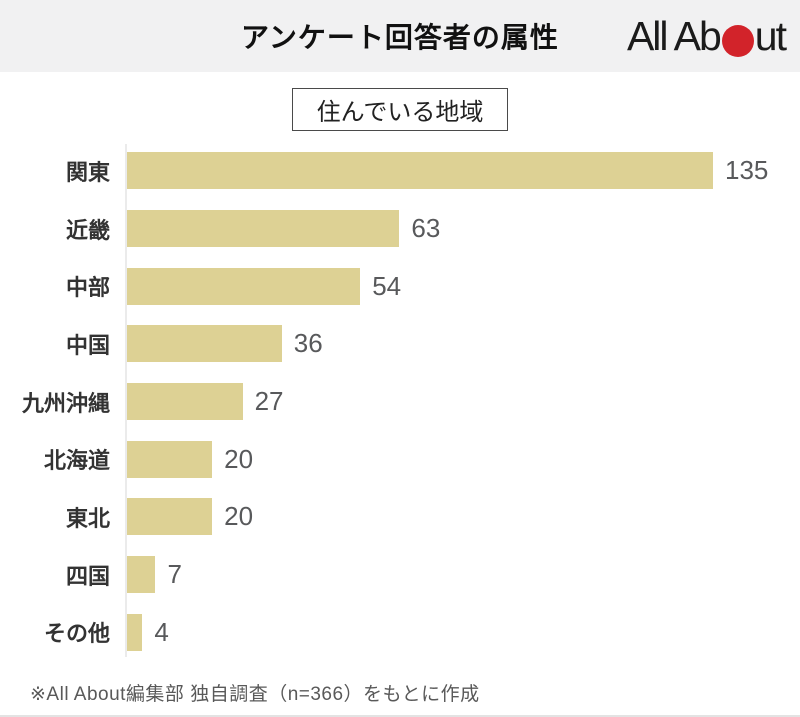  I want to click on value-label: 135, so click(747, 170).